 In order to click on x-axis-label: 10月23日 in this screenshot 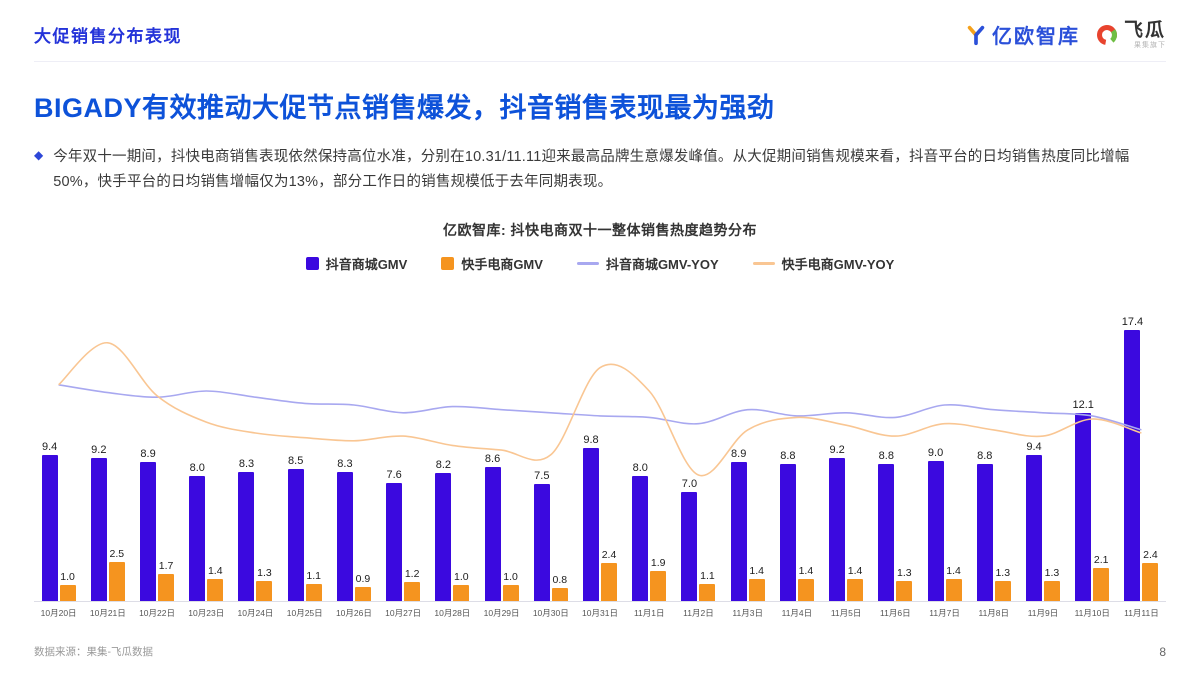, I will do `click(206, 612)`.